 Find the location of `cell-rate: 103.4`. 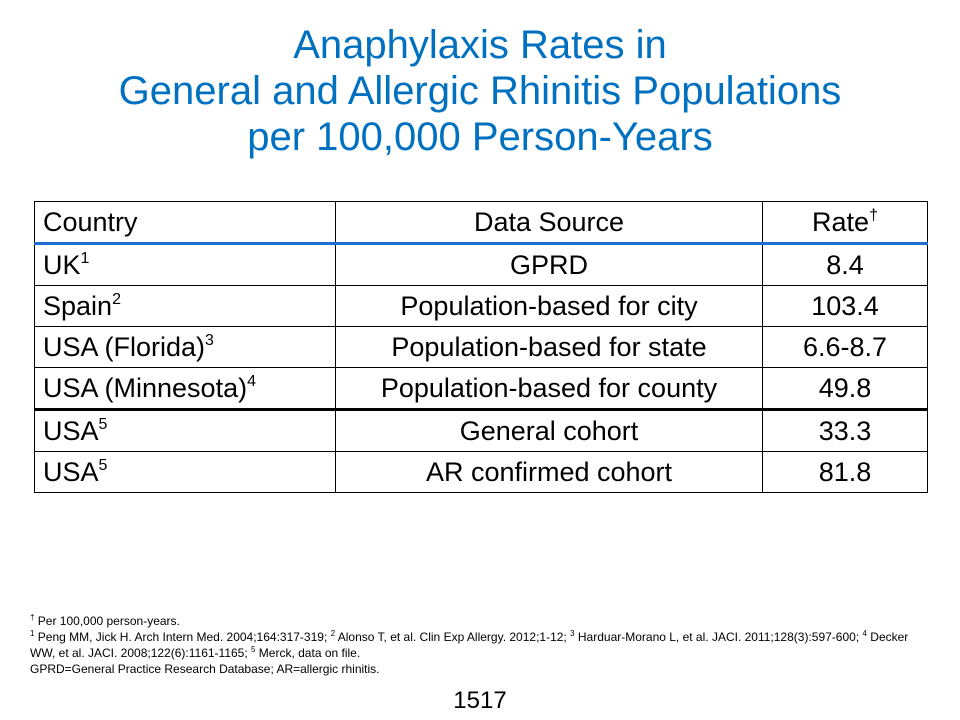

cell-rate: 103.4 is located at coordinates (845, 306).